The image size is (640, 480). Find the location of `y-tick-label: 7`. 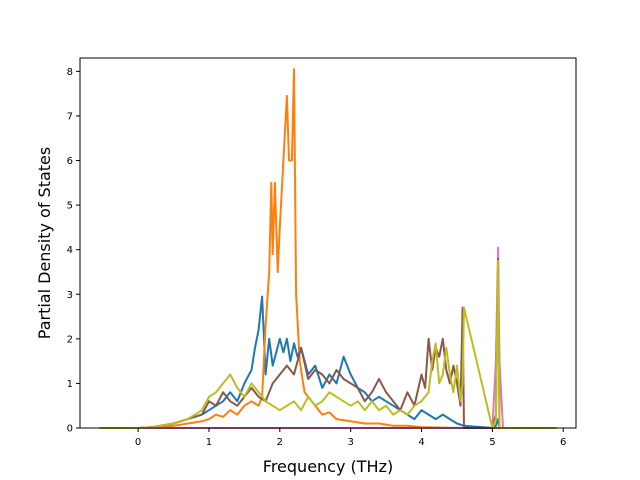

y-tick-label: 7 is located at coordinates (70, 116).